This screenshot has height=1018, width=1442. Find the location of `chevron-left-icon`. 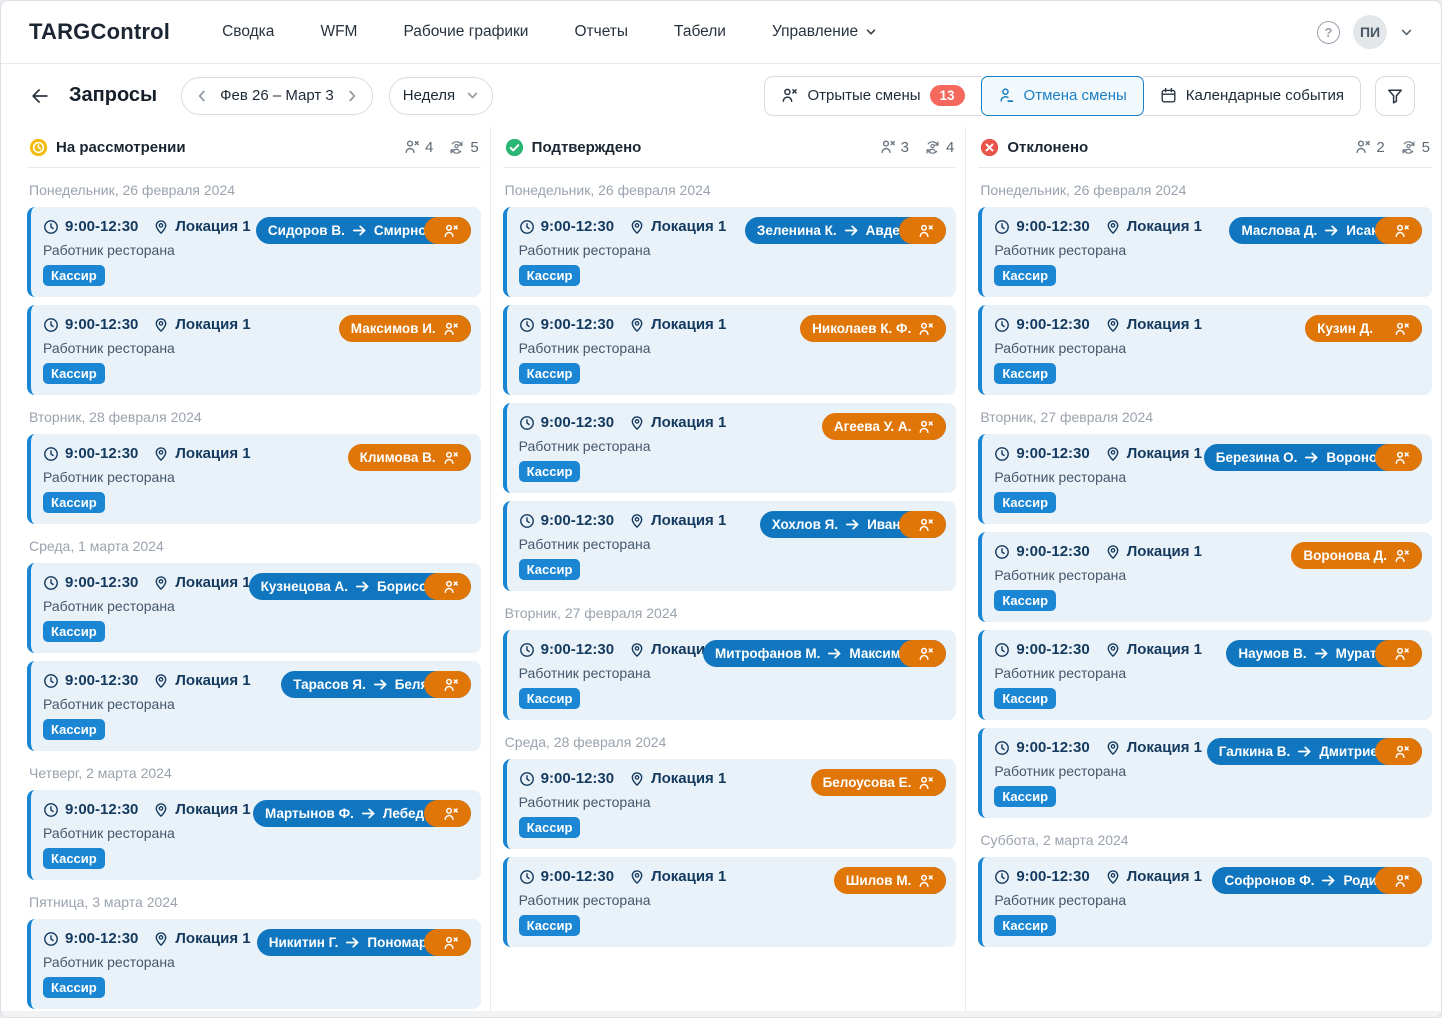

chevron-left-icon is located at coordinates (202, 96).